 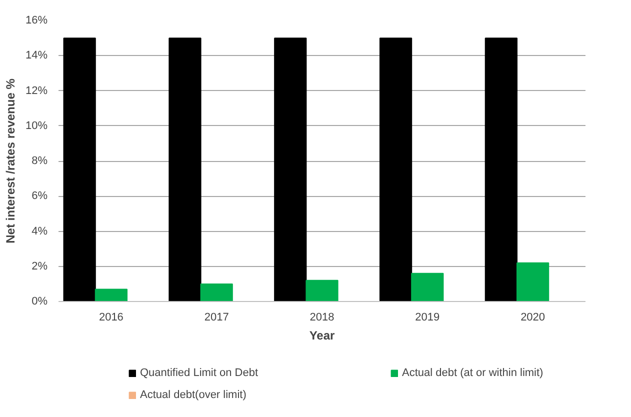 What do you see at coordinates (200, 373) in the screenshot?
I see `legend-label: Quantified Limit on Debt` at bounding box center [200, 373].